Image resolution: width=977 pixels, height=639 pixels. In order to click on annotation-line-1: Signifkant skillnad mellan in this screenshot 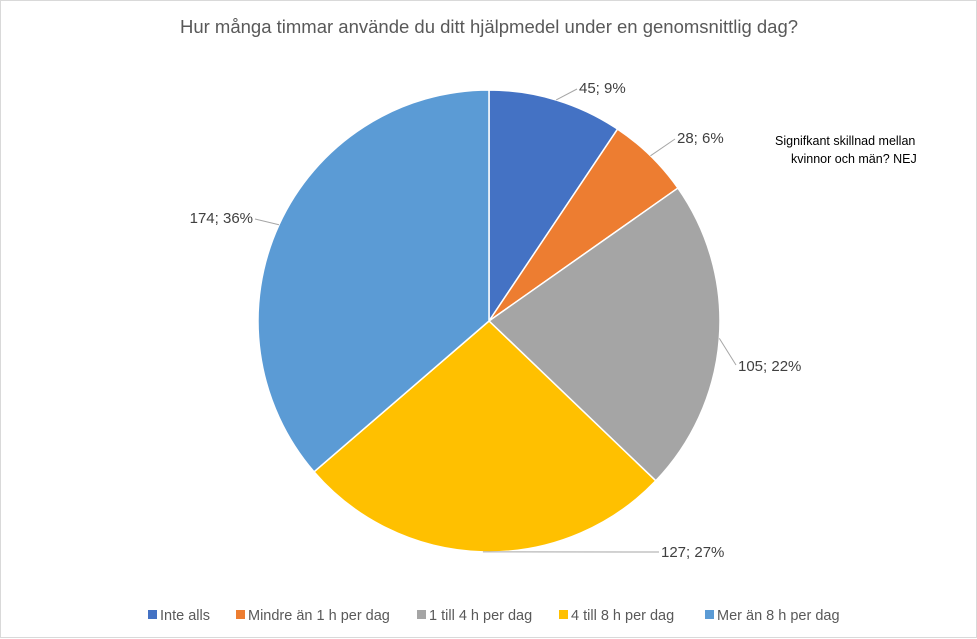, I will do `click(845, 141)`.